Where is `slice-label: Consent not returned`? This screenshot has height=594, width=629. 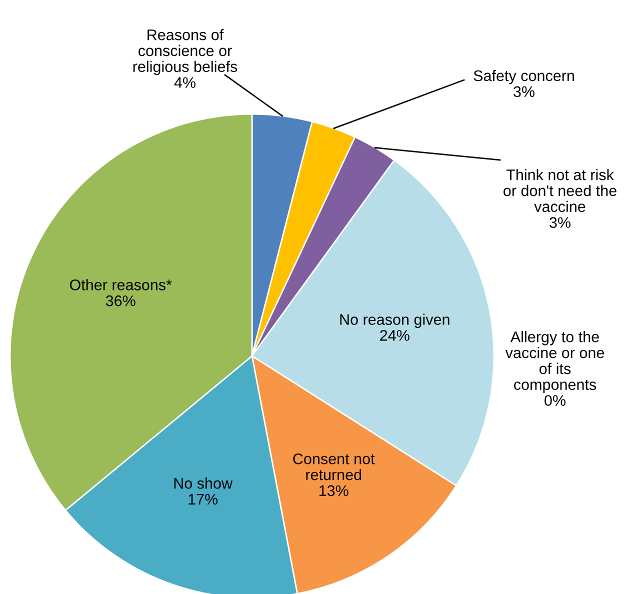
slice-label: Consent not returned is located at coordinates (334, 466).